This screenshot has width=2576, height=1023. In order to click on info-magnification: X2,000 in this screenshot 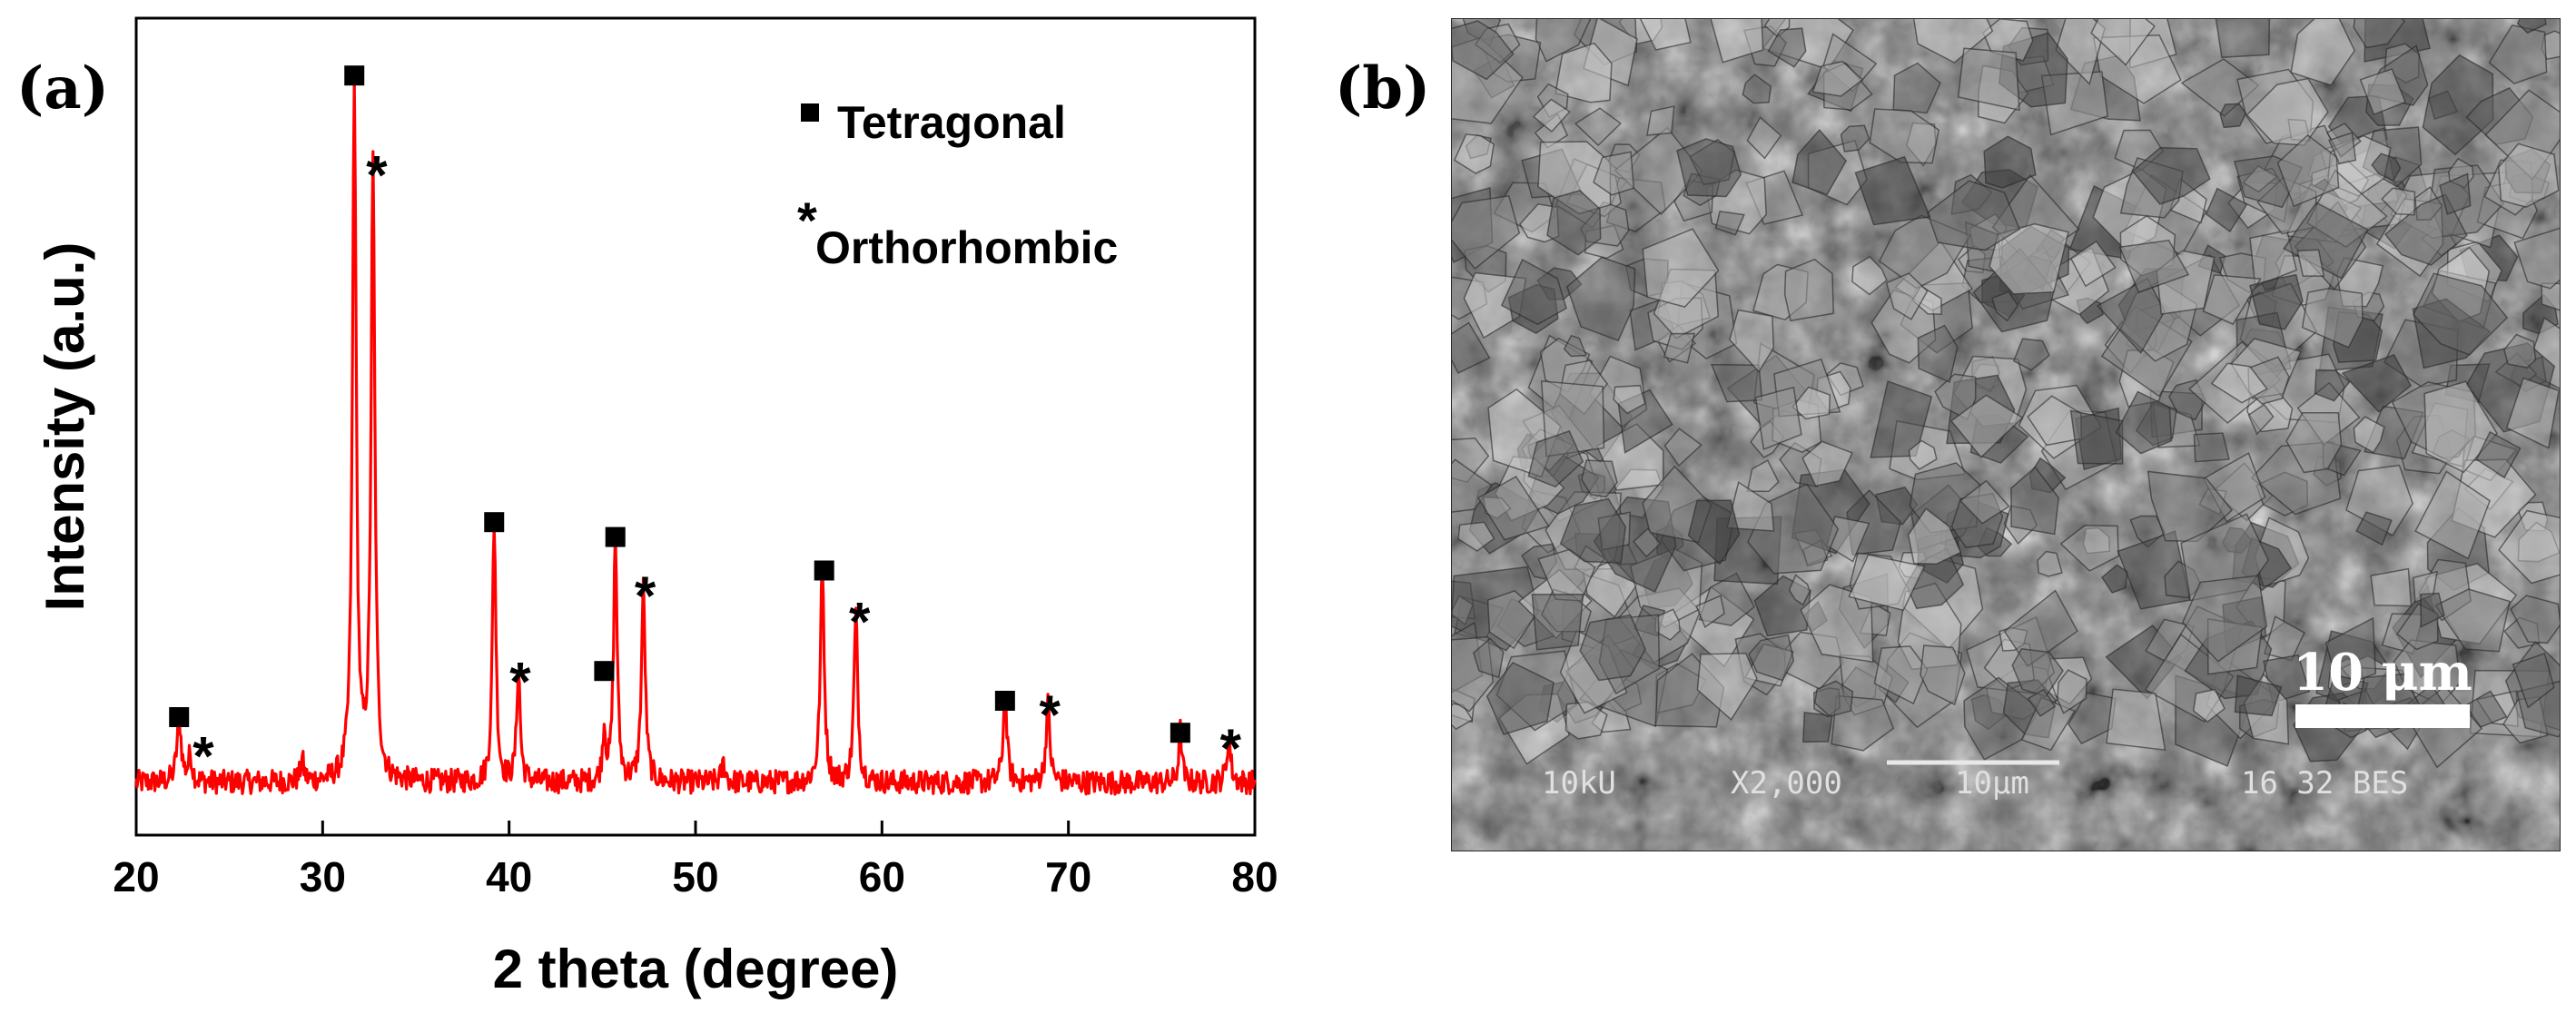, I will do `click(1786, 783)`.